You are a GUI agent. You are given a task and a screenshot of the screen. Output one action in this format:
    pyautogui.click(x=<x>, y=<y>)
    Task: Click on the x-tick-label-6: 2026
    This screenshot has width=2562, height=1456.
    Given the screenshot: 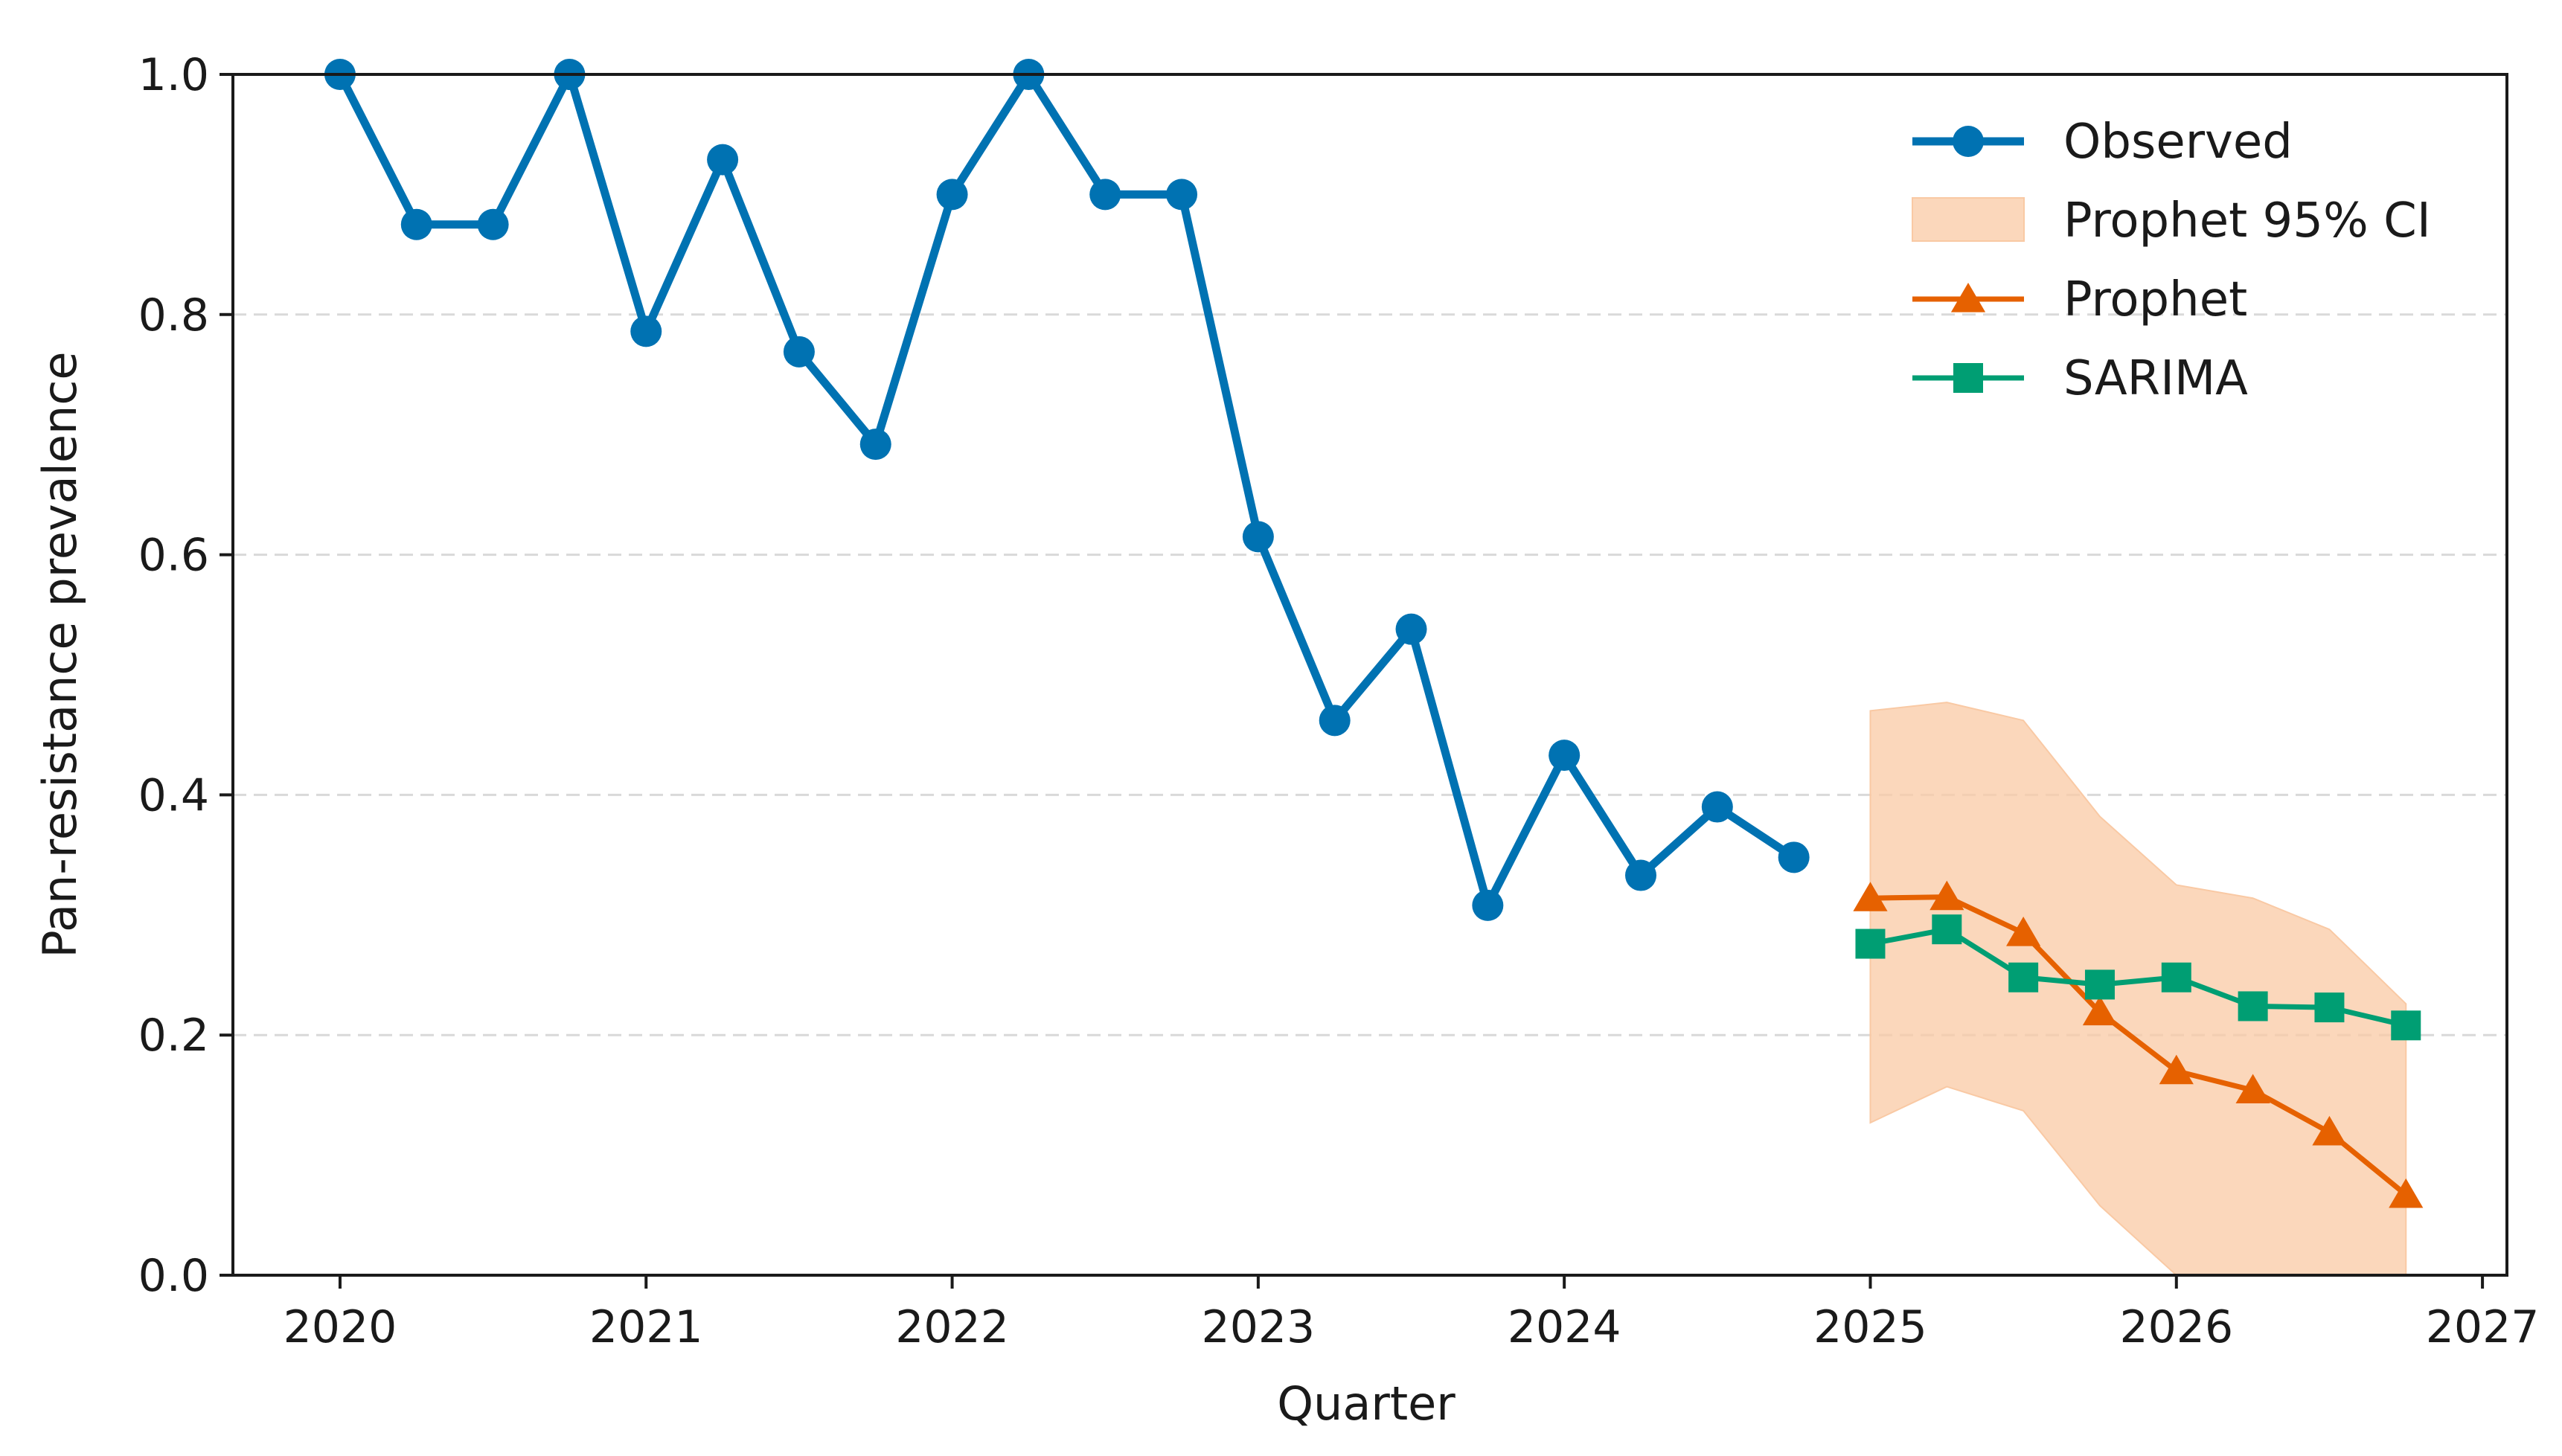 What is the action you would take?
    pyautogui.click(x=2176, y=1327)
    